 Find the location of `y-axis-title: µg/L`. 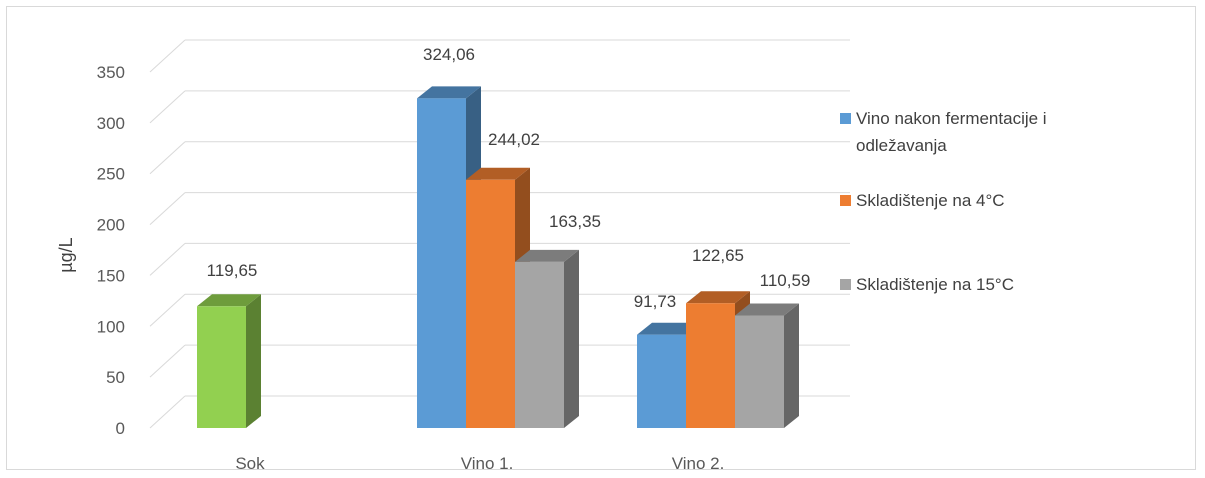

y-axis-title: µg/L is located at coordinates (66, 254).